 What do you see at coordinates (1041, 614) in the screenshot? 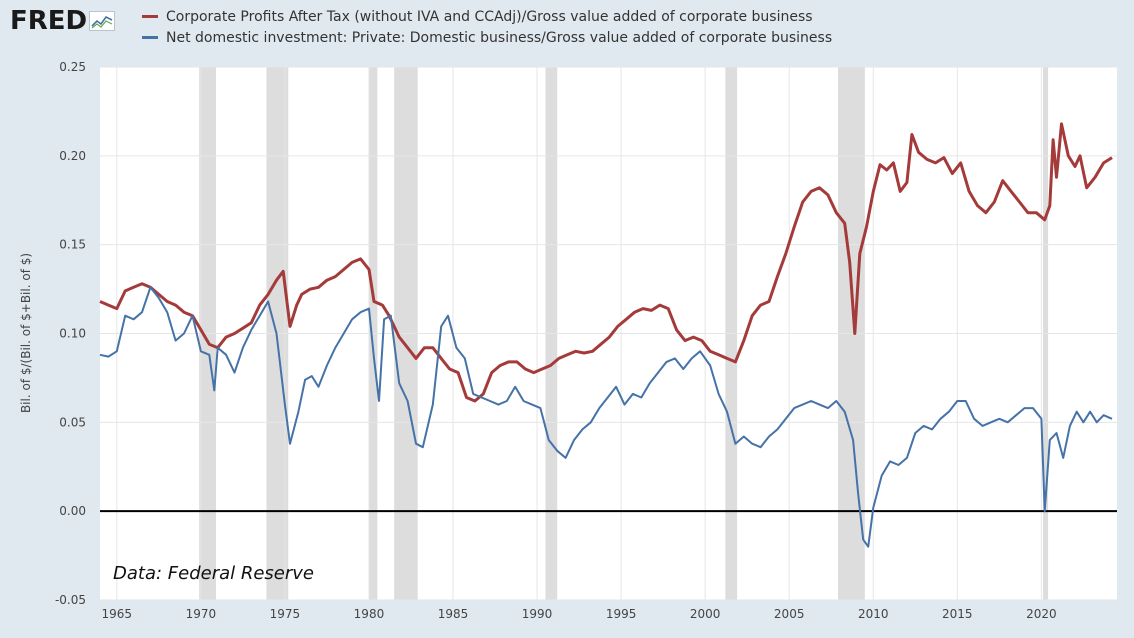
I see `x-tick-label: 2020` at bounding box center [1041, 614].